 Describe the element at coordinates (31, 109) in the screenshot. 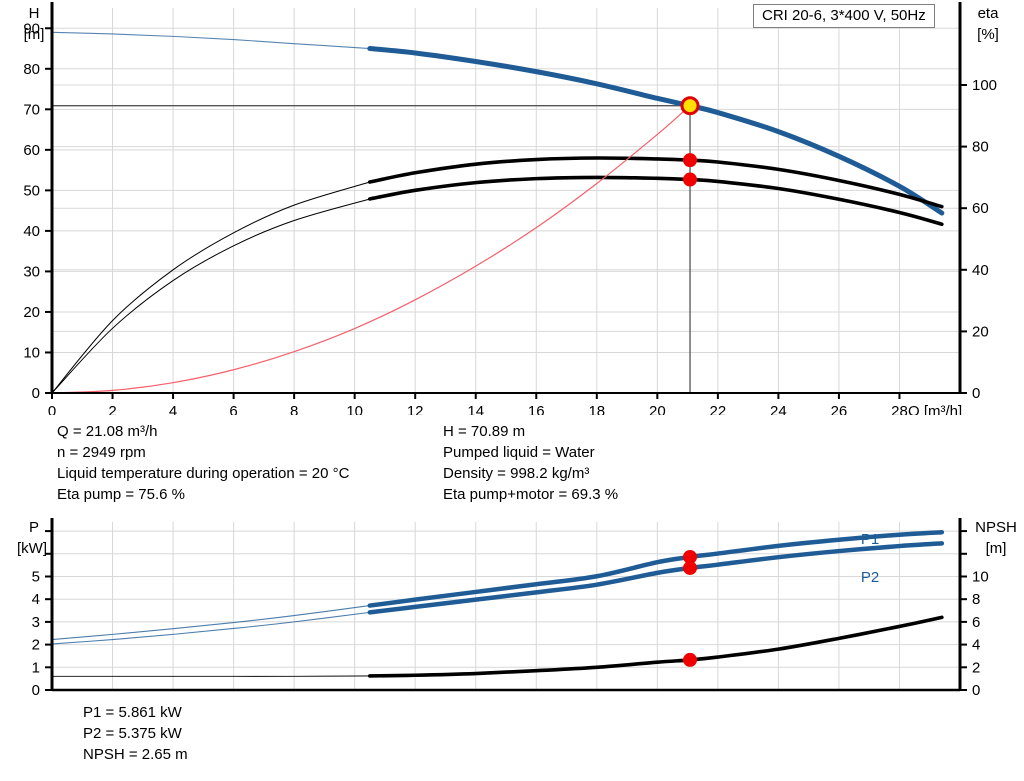

I see `svg-text: 70` at that location.